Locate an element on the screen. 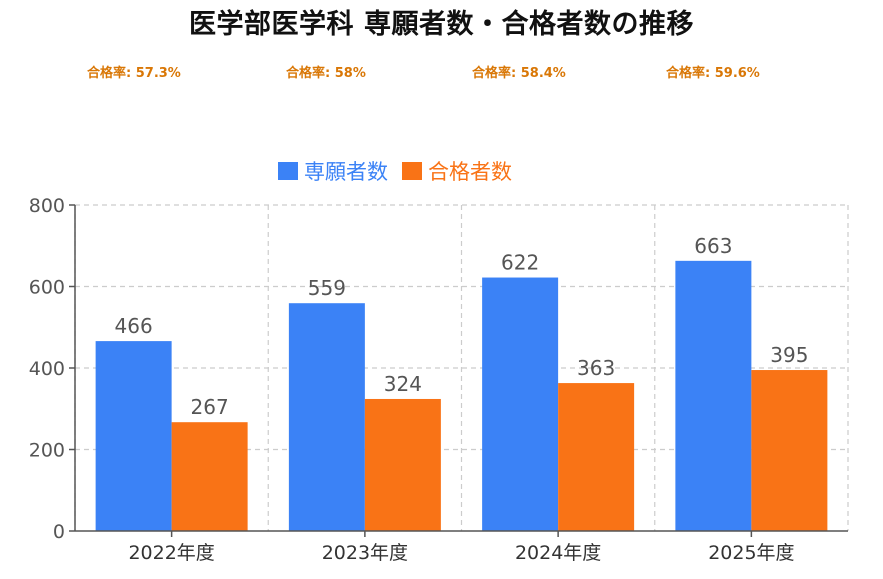 This screenshot has height=579, width=883. bar-value-label: 466 is located at coordinates (134, 326).